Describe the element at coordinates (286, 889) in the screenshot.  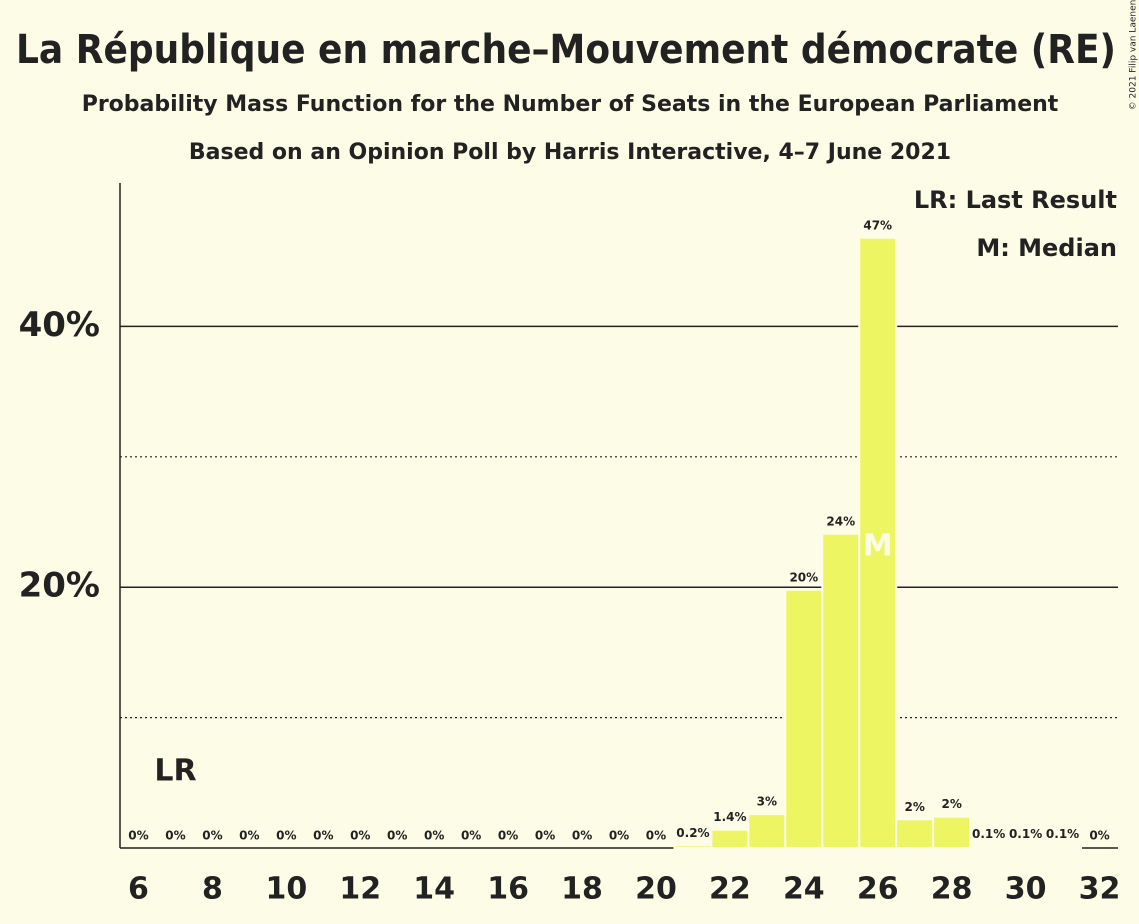
I see `x-tick-label: 10` at that location.